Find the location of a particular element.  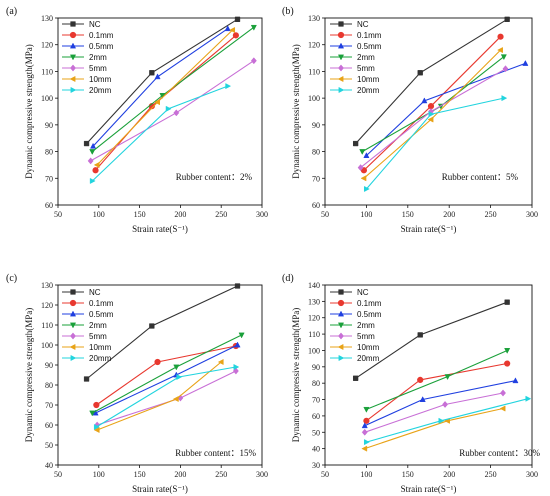

series-2mm is located at coordinates (437, 380).